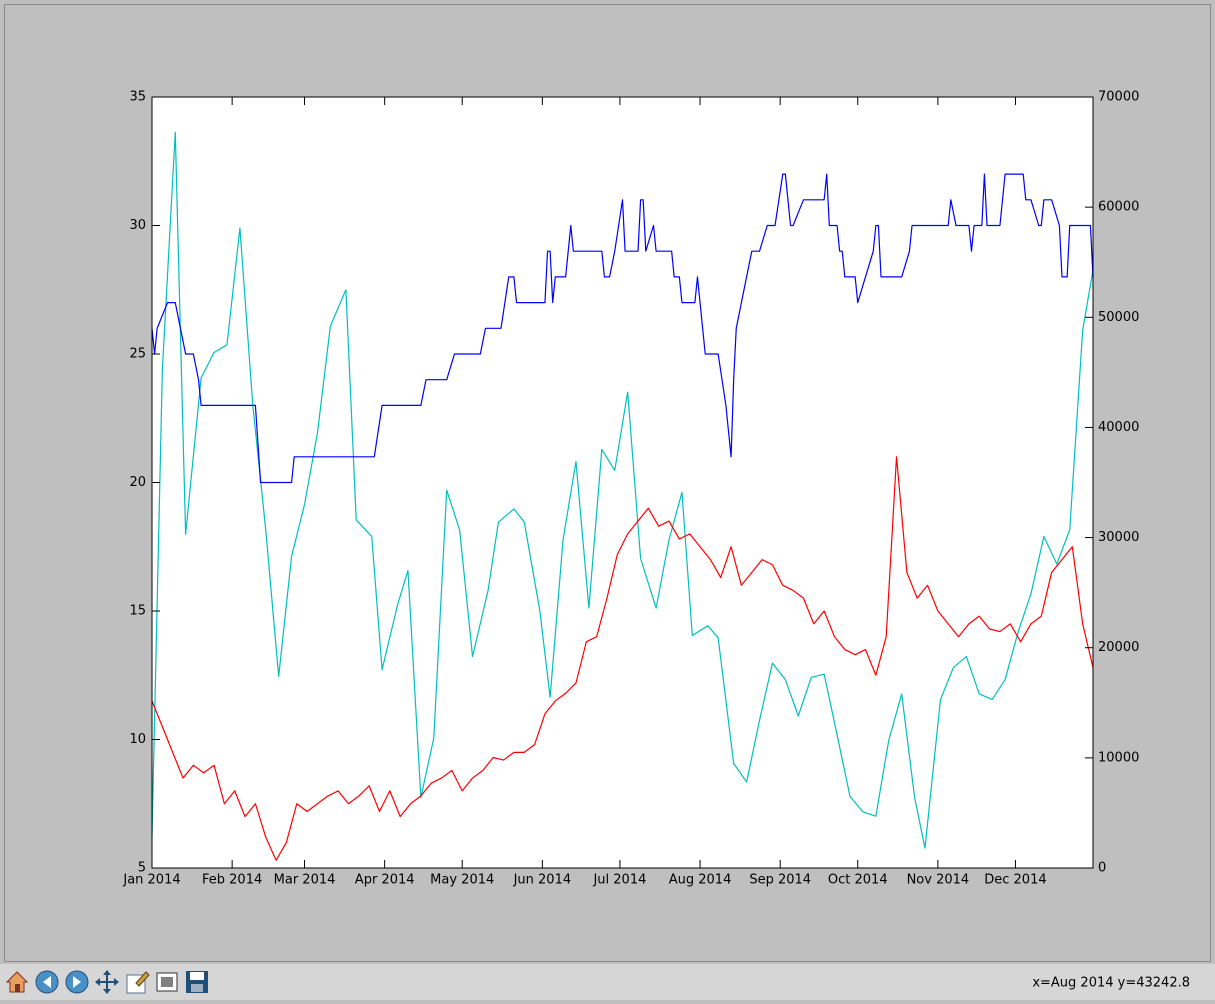 Image resolution: width=1215 pixels, height=1004 pixels. Describe the element at coordinates (197, 982) in the screenshot. I see `save-button` at that location.